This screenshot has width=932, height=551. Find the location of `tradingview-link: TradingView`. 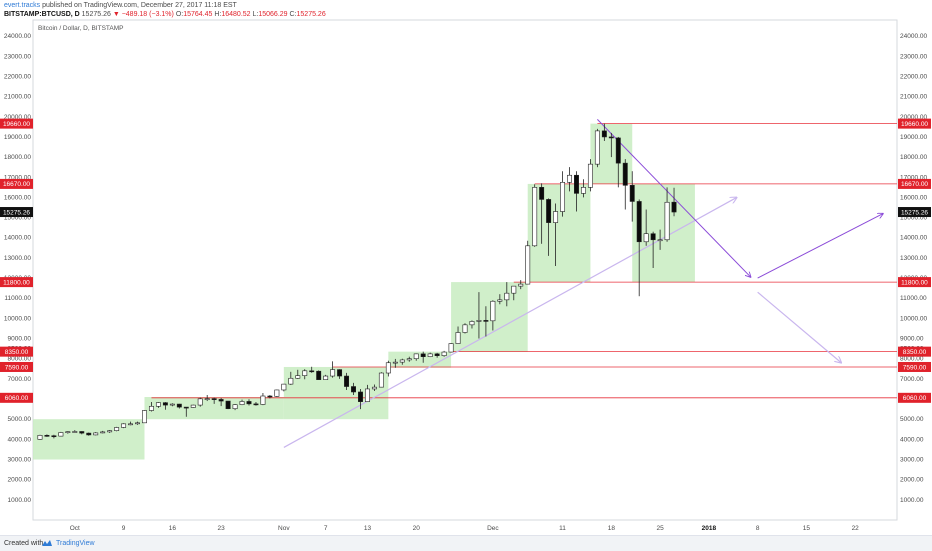

tradingview-link: TradingView is located at coordinates (75, 543).